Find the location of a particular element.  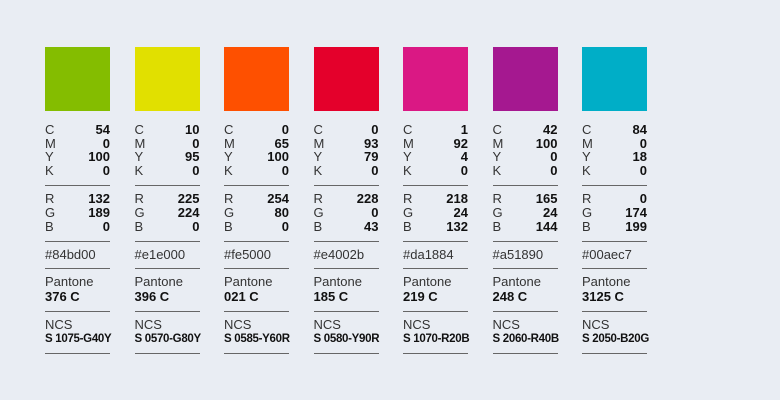

pantone-value: 376 C is located at coordinates (62, 296).